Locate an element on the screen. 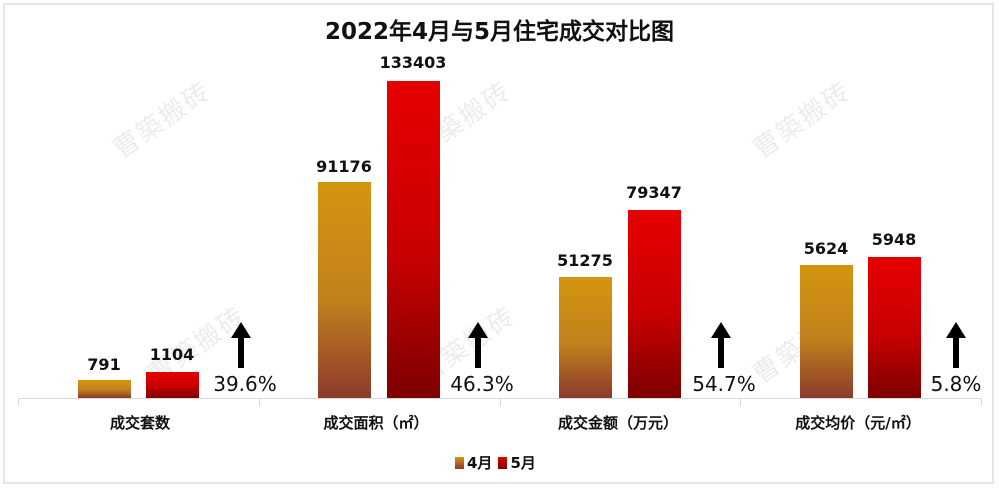  value-label: 91176 is located at coordinates (344, 166).